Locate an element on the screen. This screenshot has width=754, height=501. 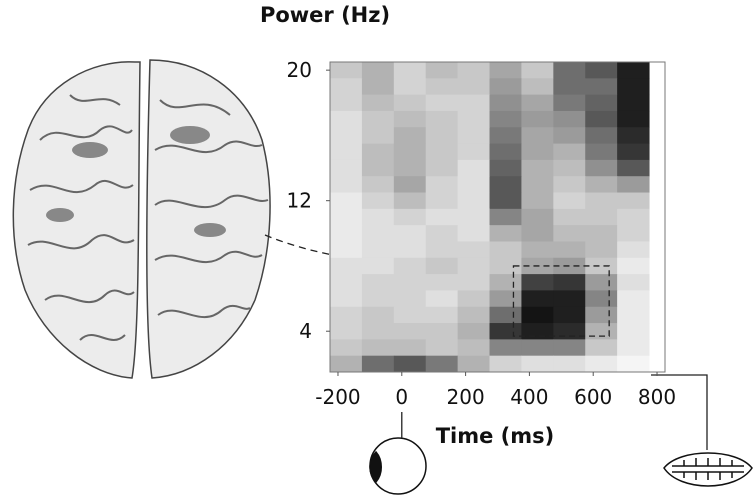
x-tick-label: 0 is located at coordinates (401, 397).